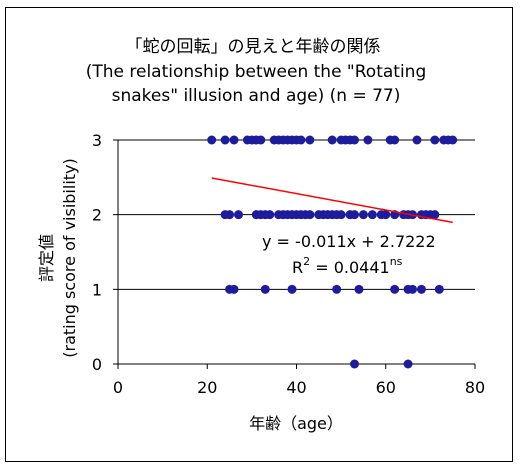  What do you see at coordinates (69, 257) in the screenshot?
I see `y-axis-label-line-2: (rating score of visibility)` at bounding box center [69, 257].